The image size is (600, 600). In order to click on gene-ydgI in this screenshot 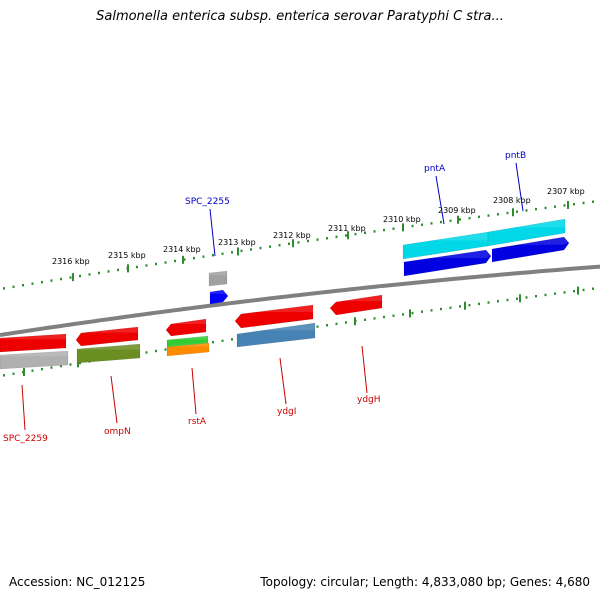, I will do `click(274, 316)`.